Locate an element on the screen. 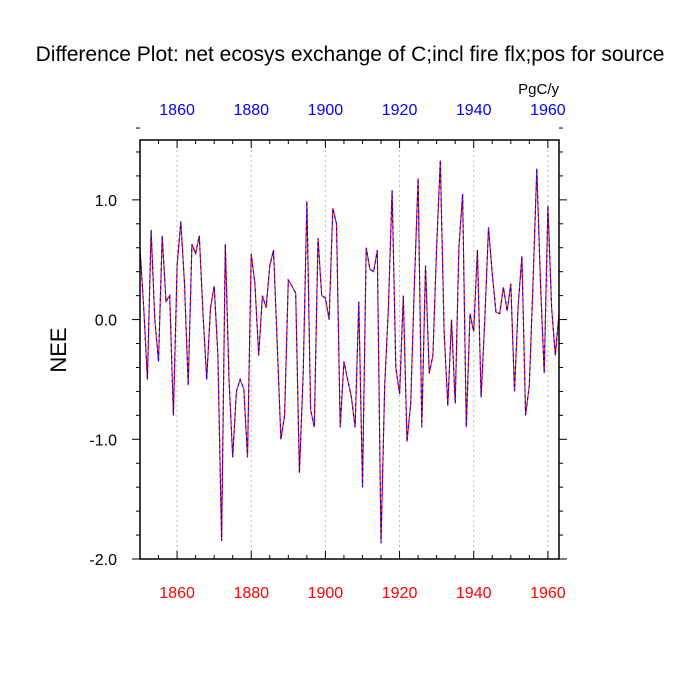  x-tick-label-top: 1960 is located at coordinates (548, 110).